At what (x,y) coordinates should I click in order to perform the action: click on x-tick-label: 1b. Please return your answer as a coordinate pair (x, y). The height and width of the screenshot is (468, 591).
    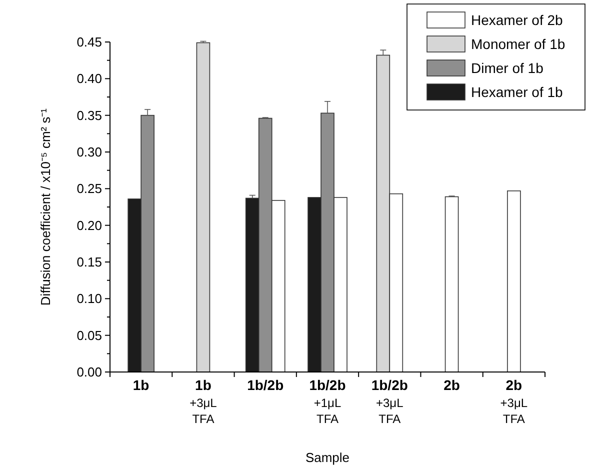
    Looking at the image, I should click on (141, 385).